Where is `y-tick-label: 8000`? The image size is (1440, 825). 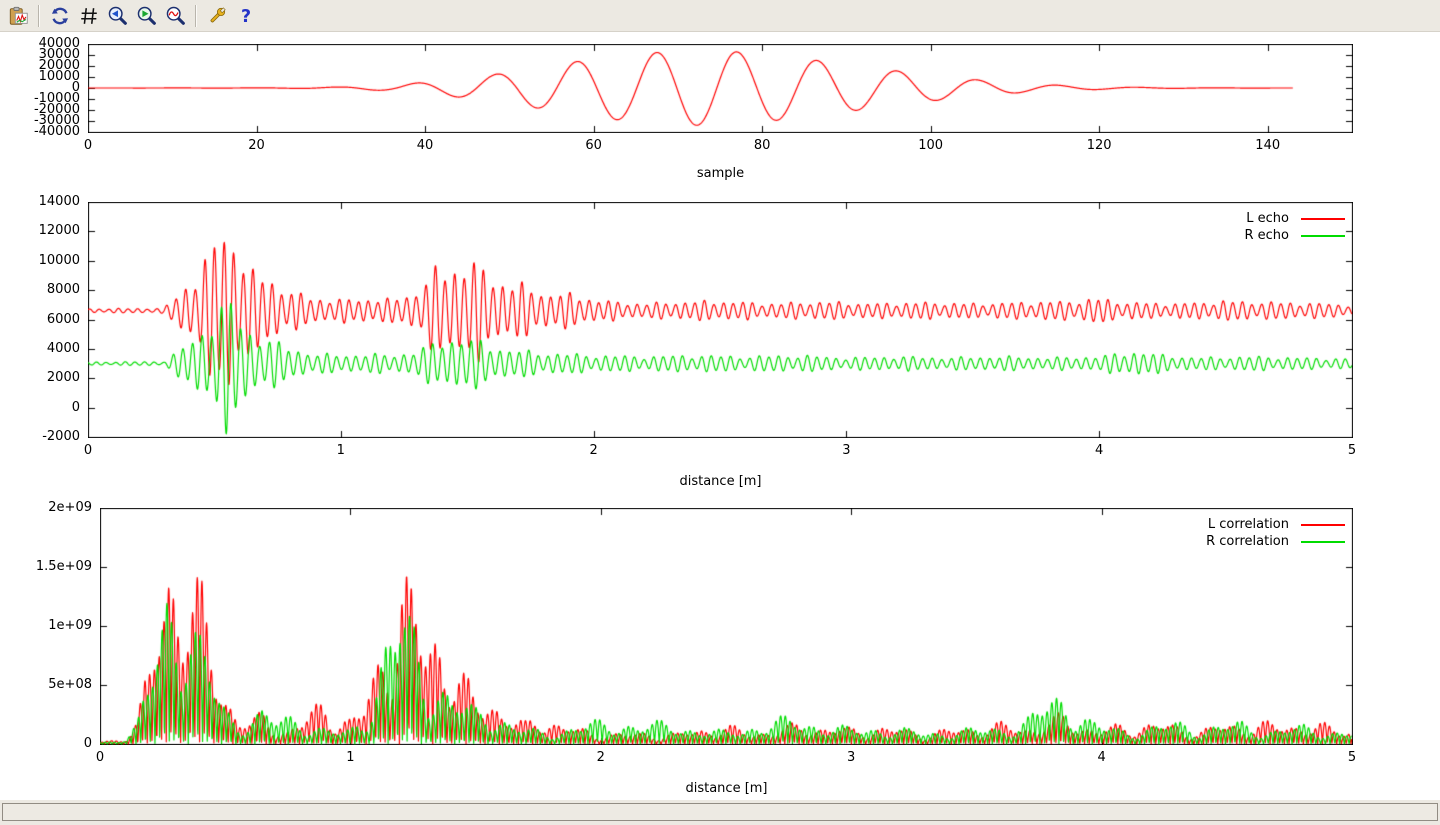 y-tick-label: 8000 is located at coordinates (63, 290).